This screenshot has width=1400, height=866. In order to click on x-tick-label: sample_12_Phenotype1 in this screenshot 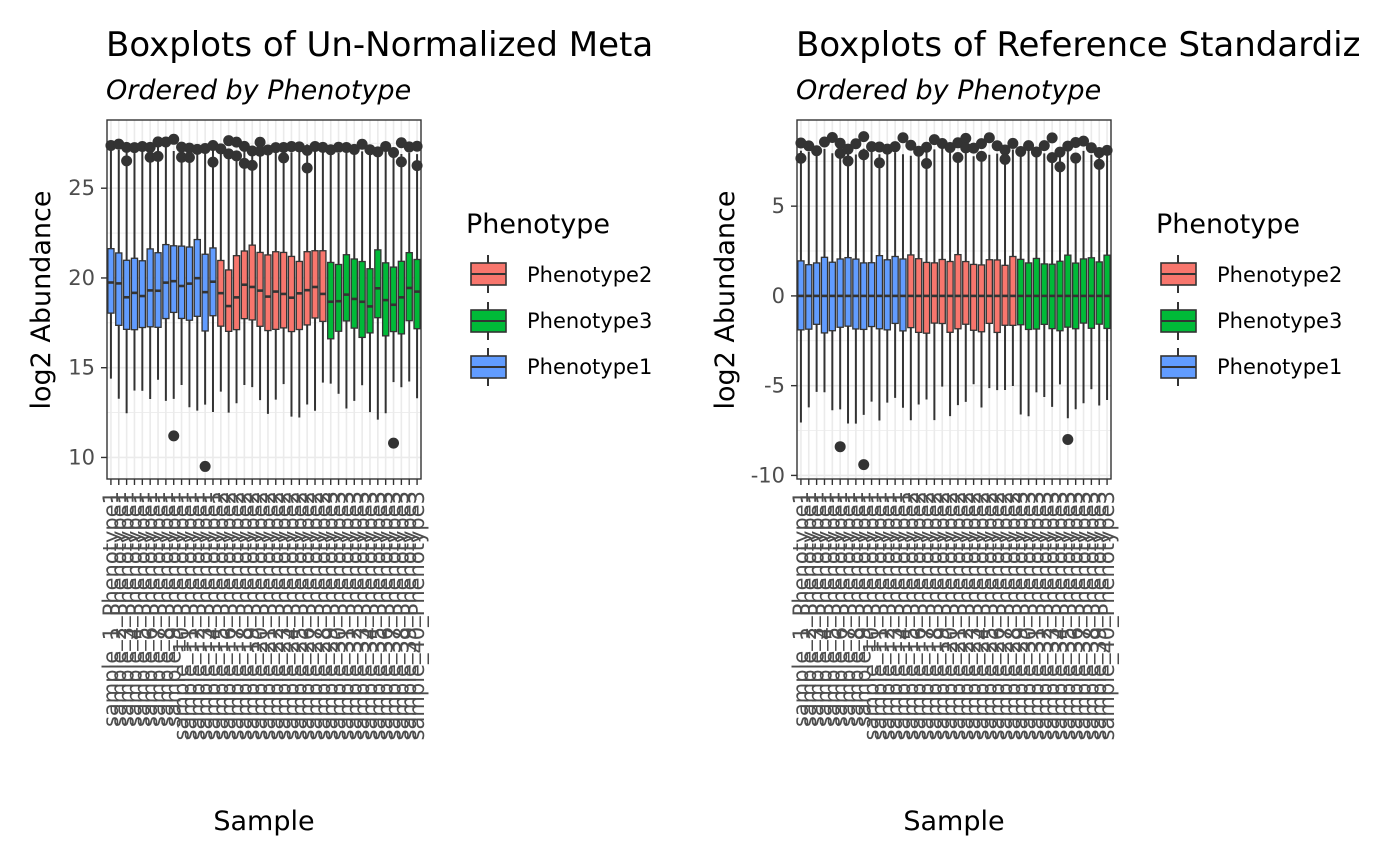, I will do `click(887, 615)`.